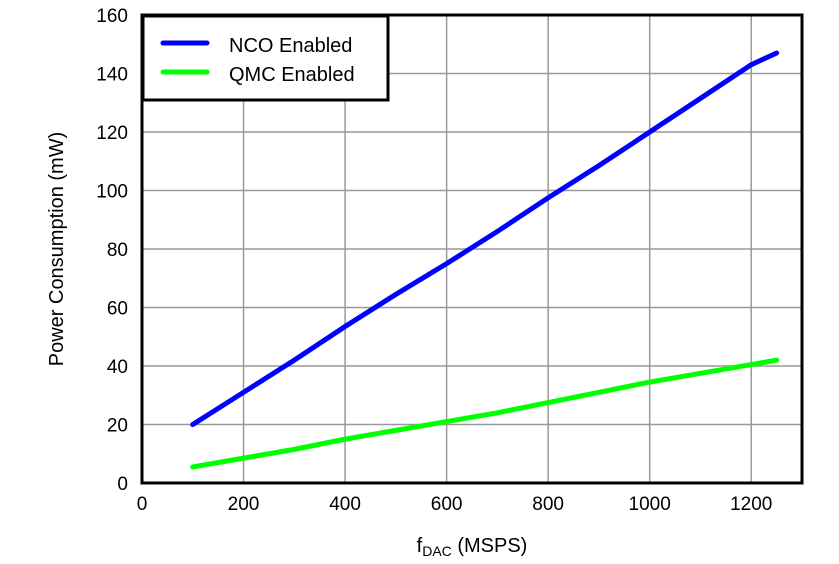 Image resolution: width=839 pixels, height=564 pixels. Describe the element at coordinates (117, 426) in the screenshot. I see `y-tick-label: 20` at that location.